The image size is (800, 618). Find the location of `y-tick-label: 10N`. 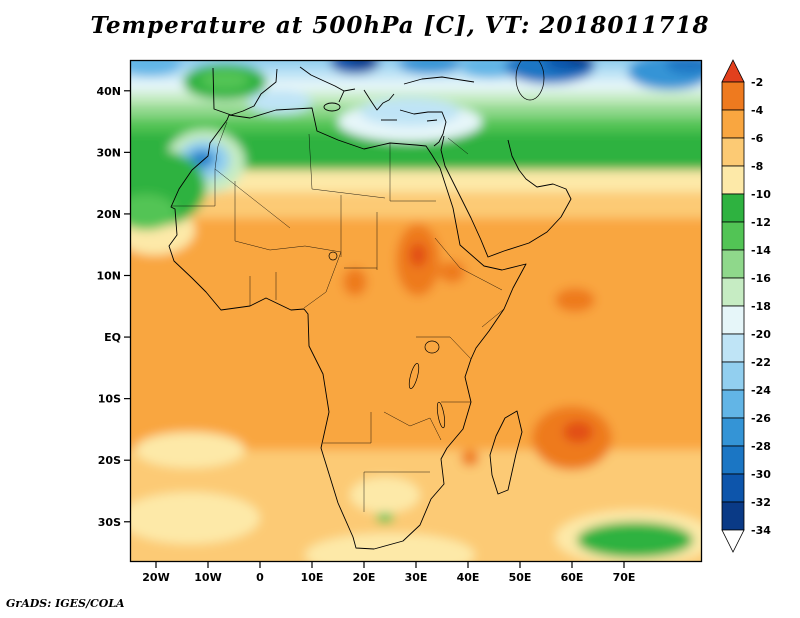

y-tick-label: 10N is located at coordinates (108, 275).